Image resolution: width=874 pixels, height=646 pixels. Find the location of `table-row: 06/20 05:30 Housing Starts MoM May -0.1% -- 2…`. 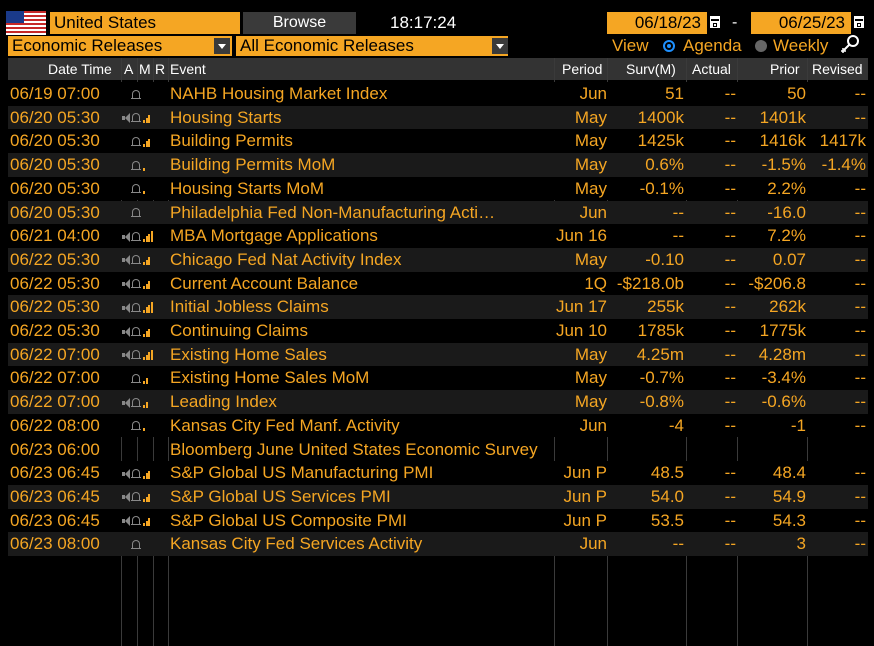

table-row: 06/20 05:30 Housing Starts MoM May -0.1% -- 2… is located at coordinates (438, 188).